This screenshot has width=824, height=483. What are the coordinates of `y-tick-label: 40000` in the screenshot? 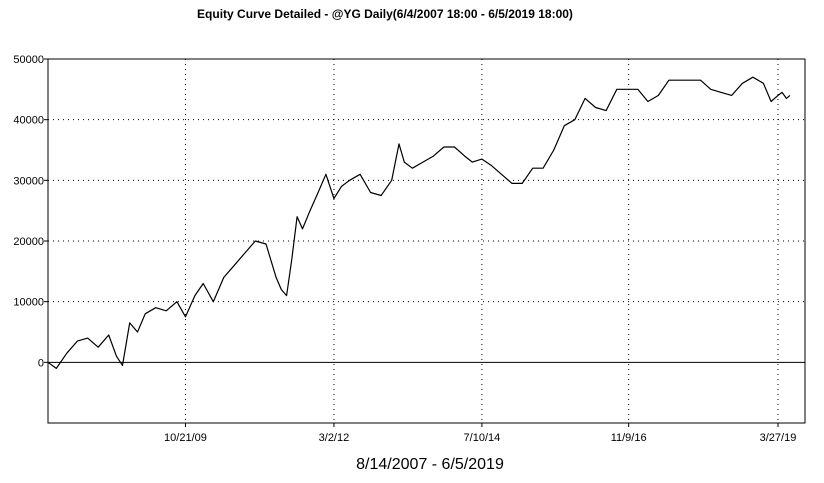 It's located at (28, 121).